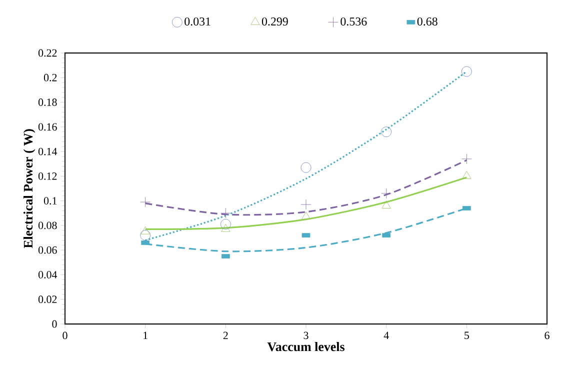 This screenshot has height=382, width=575. I want to click on line-series, so click(306, 203).